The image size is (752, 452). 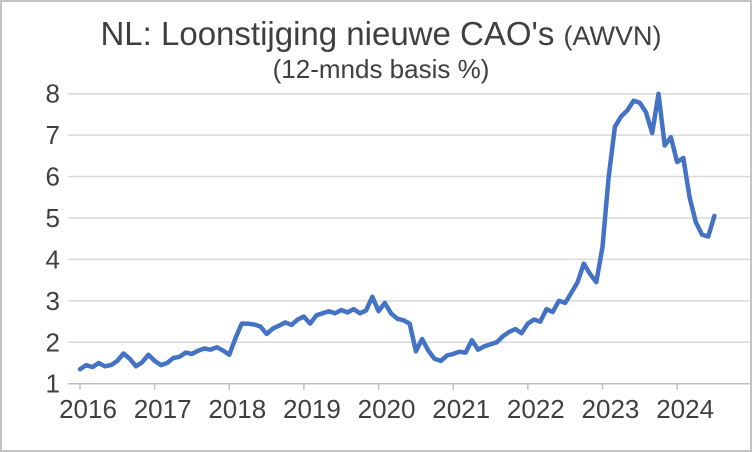 I want to click on x-axis-label: 2019, so click(x=312, y=409).